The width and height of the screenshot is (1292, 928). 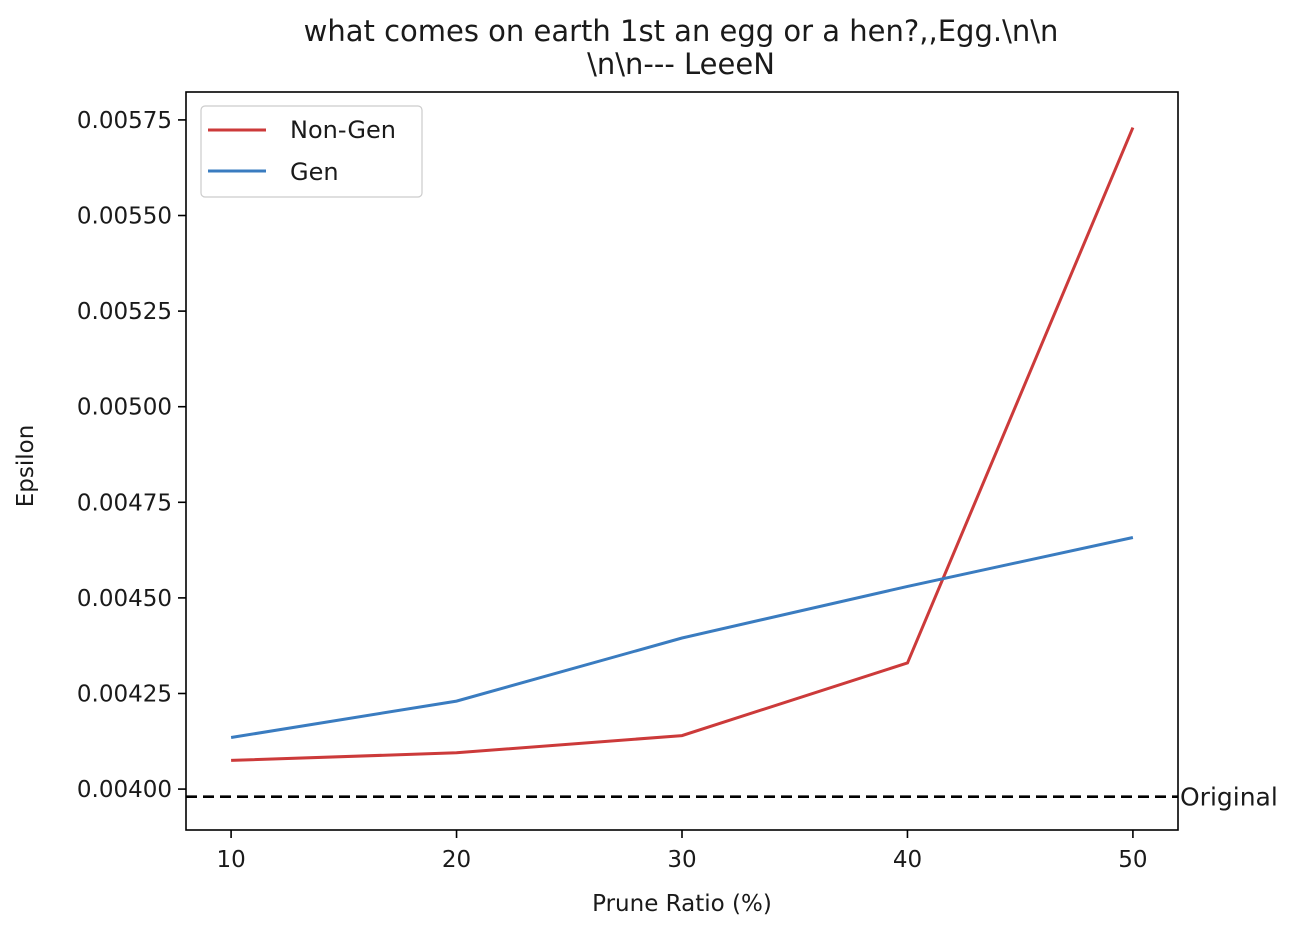 I want to click on y-tick-label: 0.00425, so click(x=124, y=694).